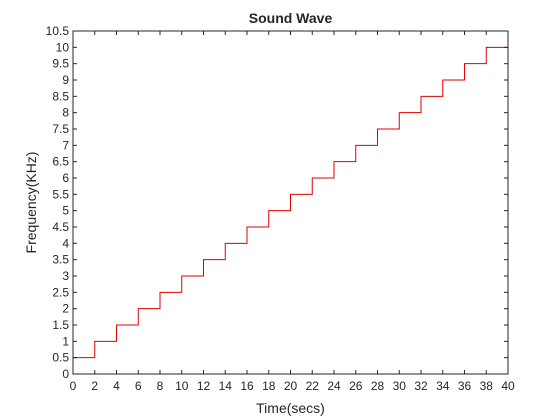 The height and width of the screenshot is (420, 560). I want to click on y-tick-label: 5.5, so click(60, 194).